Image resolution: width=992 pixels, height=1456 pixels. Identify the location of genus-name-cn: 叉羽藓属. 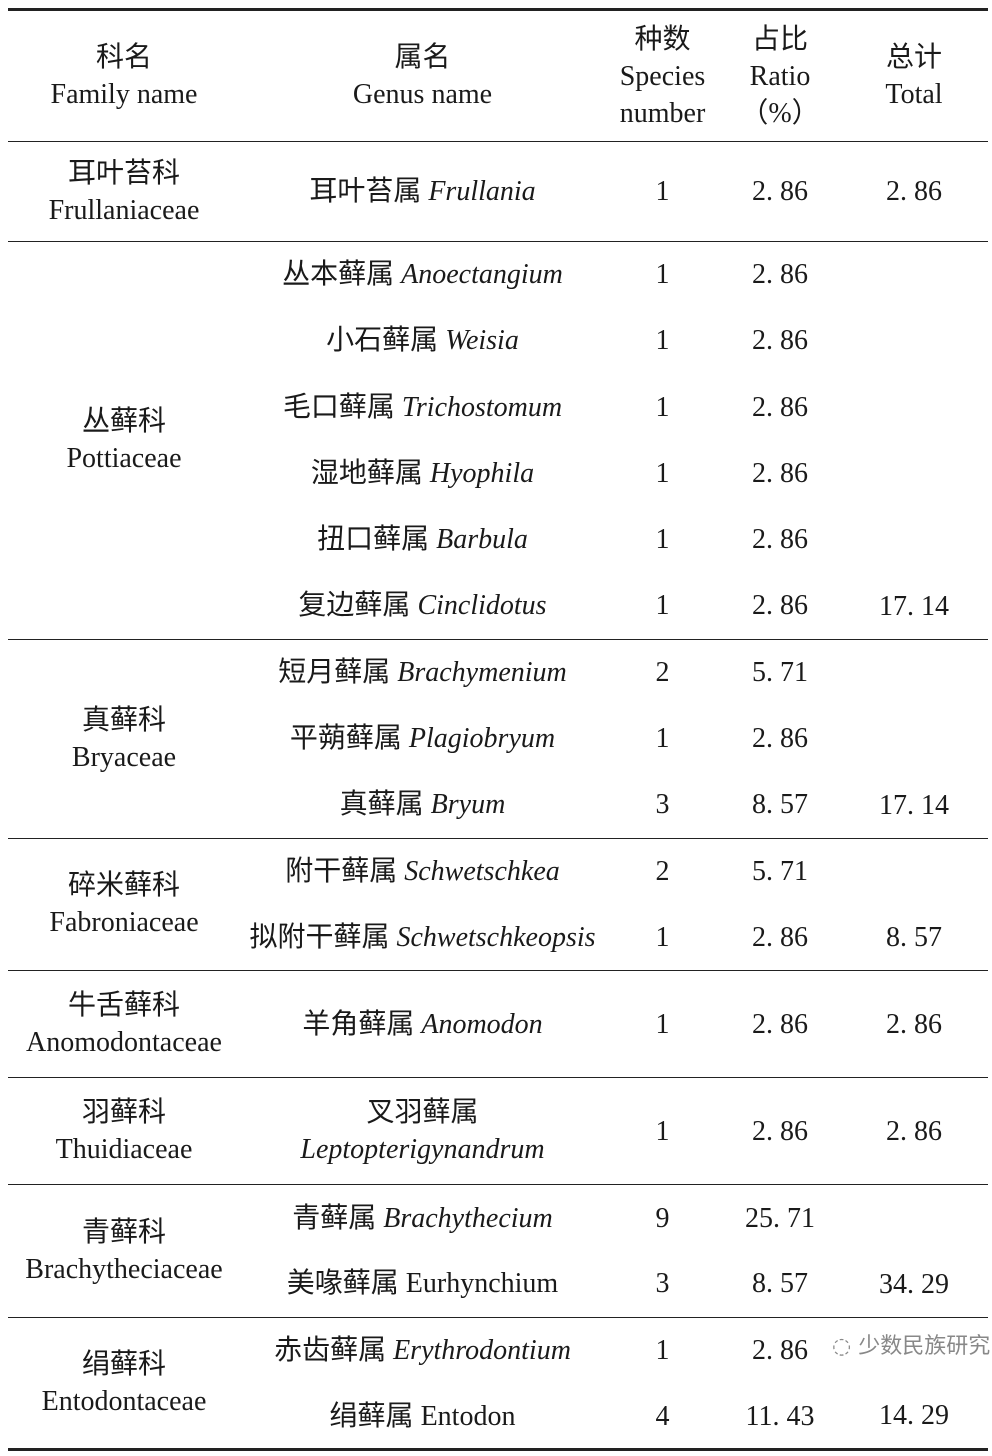
(422, 1113).